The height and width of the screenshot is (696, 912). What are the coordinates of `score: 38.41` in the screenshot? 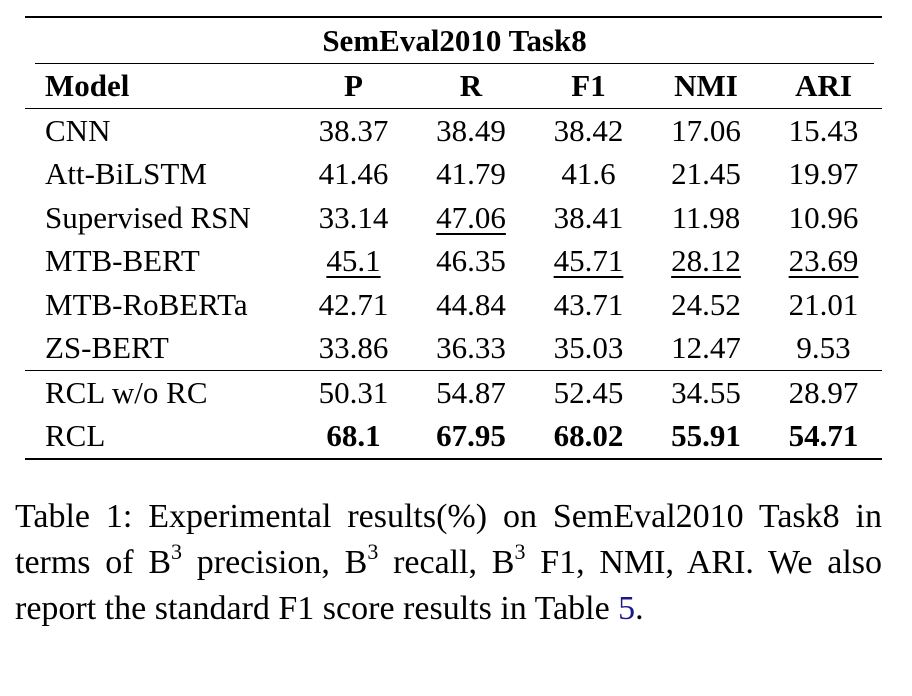 It's located at (588, 217).